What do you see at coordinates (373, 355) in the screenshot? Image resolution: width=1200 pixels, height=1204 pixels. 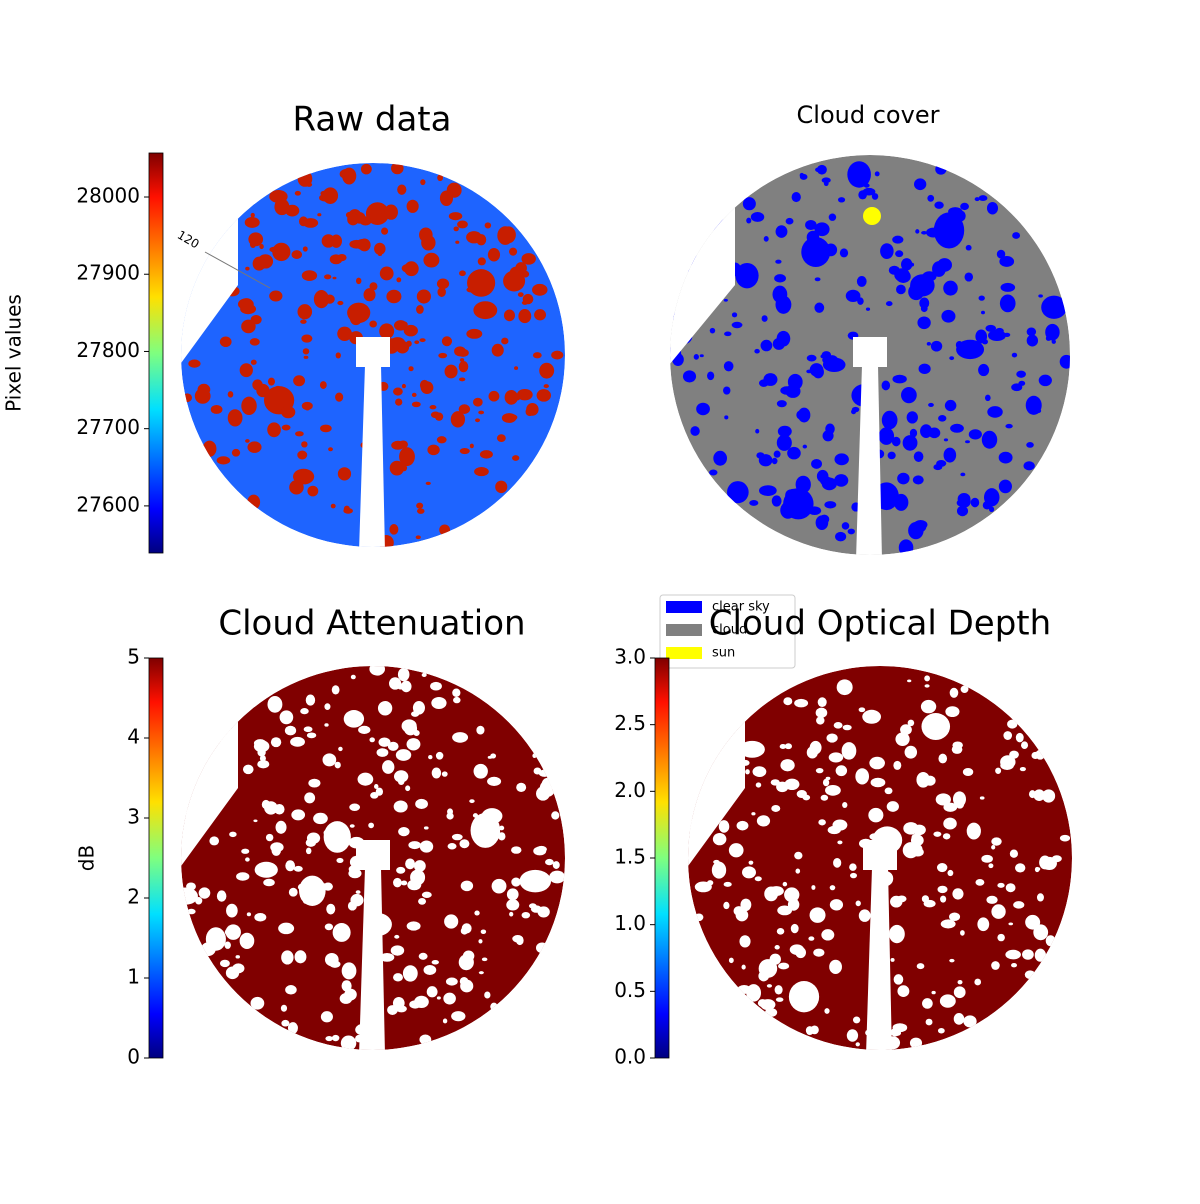 I see `image-body` at bounding box center [373, 355].